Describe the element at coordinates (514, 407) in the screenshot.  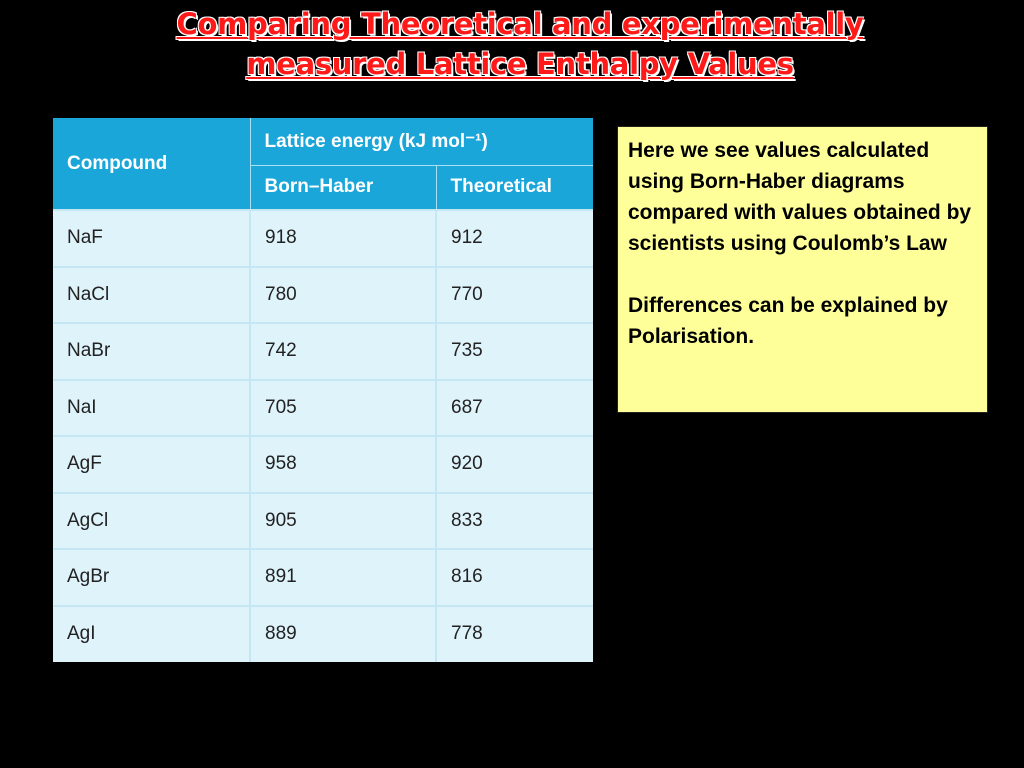
I see `cell-theoretical: 687` at that location.